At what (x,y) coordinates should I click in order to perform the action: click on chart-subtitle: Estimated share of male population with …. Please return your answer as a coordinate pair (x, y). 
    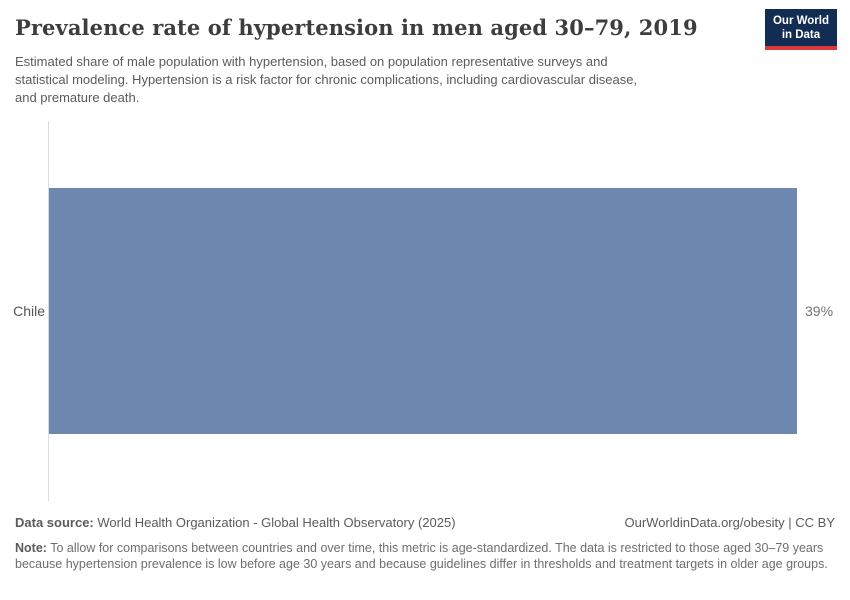
    Looking at the image, I should click on (385, 80).